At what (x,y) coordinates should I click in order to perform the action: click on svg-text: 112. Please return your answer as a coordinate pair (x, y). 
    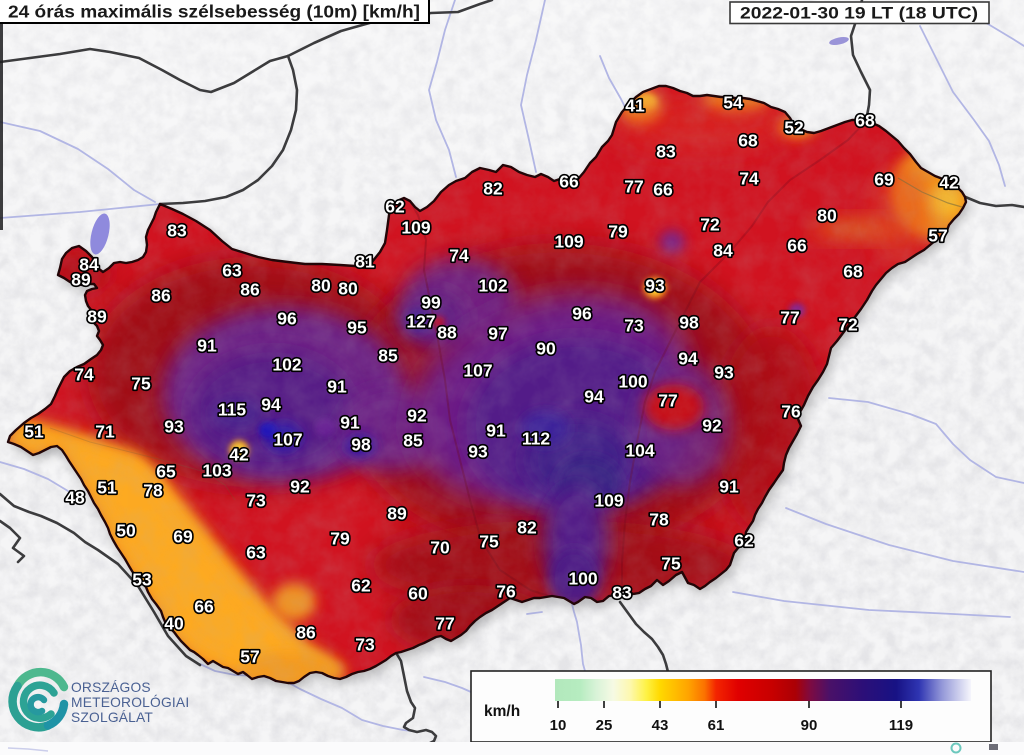
    Looking at the image, I should click on (536, 439).